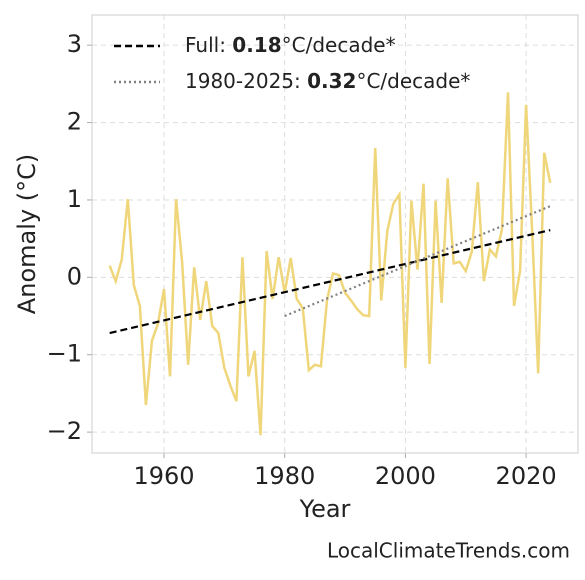  Describe the element at coordinates (331, 81) in the screenshot. I see `legend-label-part: 0.32` at that location.